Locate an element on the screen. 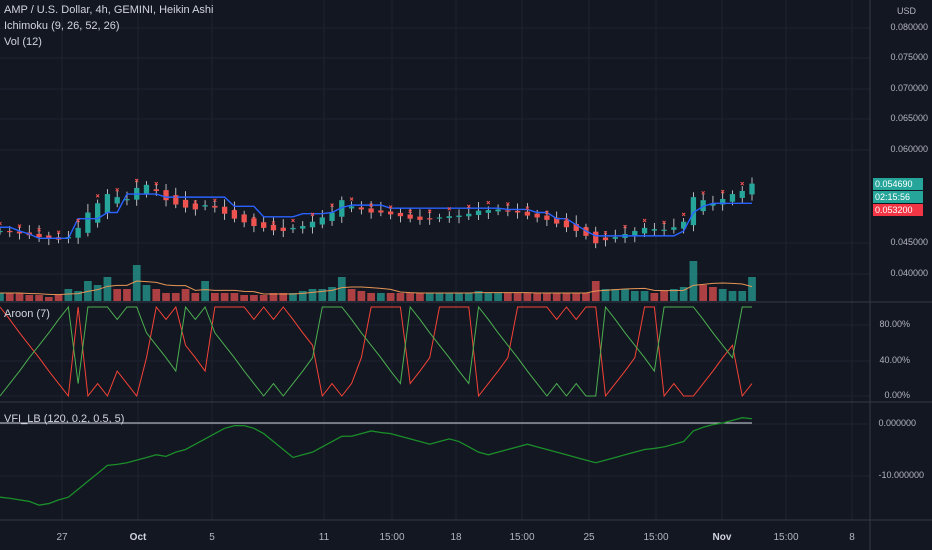  ichimoku-legend: Ichimoku (9, 26, 52, 26) is located at coordinates (62, 26).